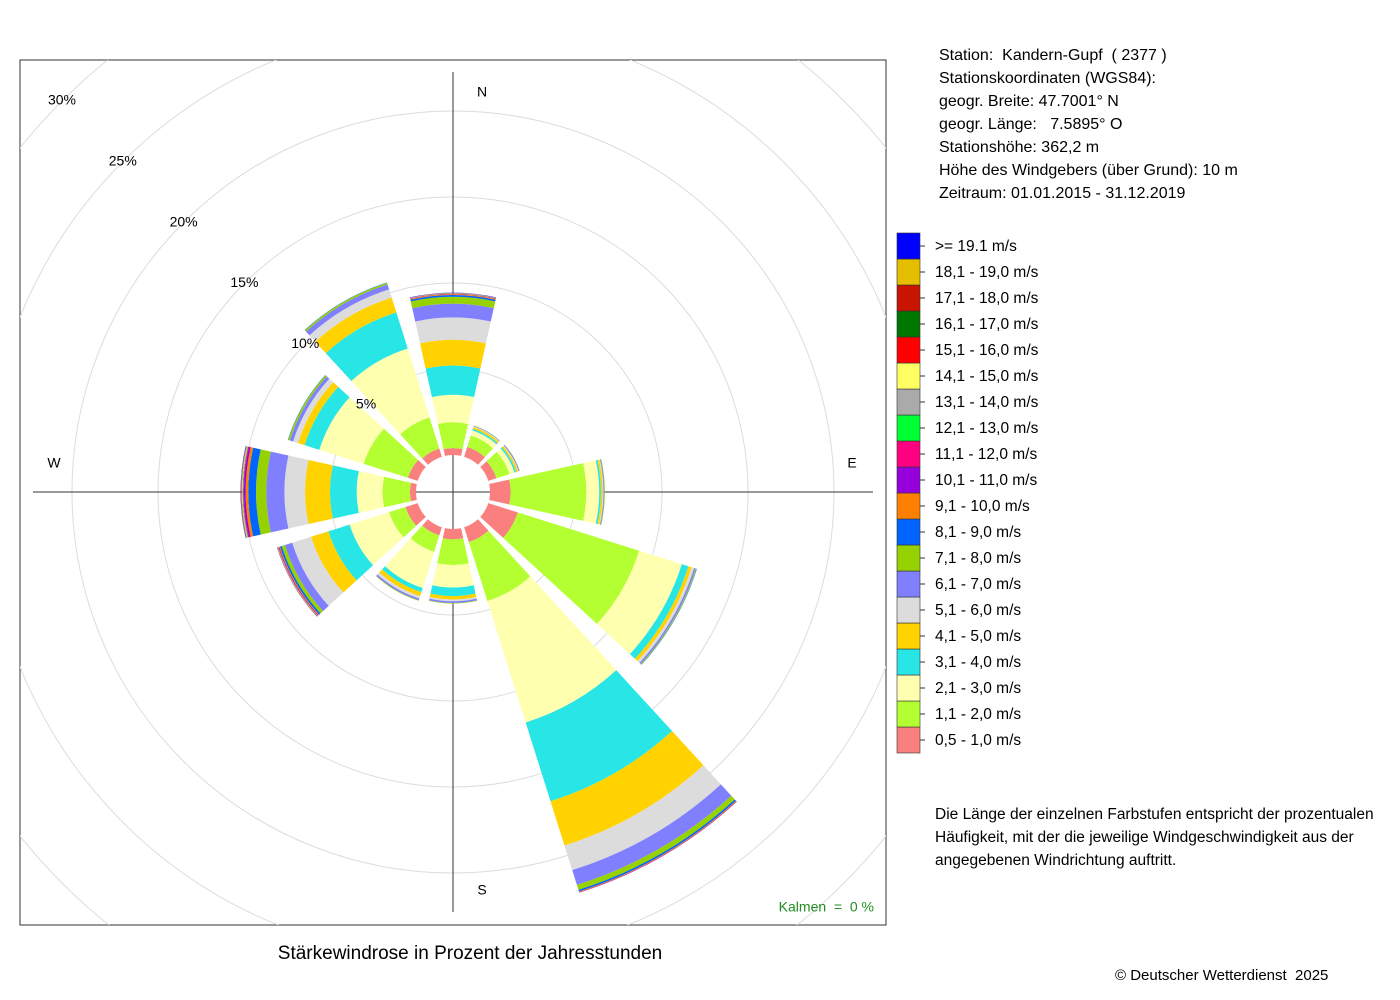 The width and height of the screenshot is (1400, 1000). Describe the element at coordinates (987, 324) in the screenshot. I see `legend-label: 16,1 - 17,0 m/s` at that location.